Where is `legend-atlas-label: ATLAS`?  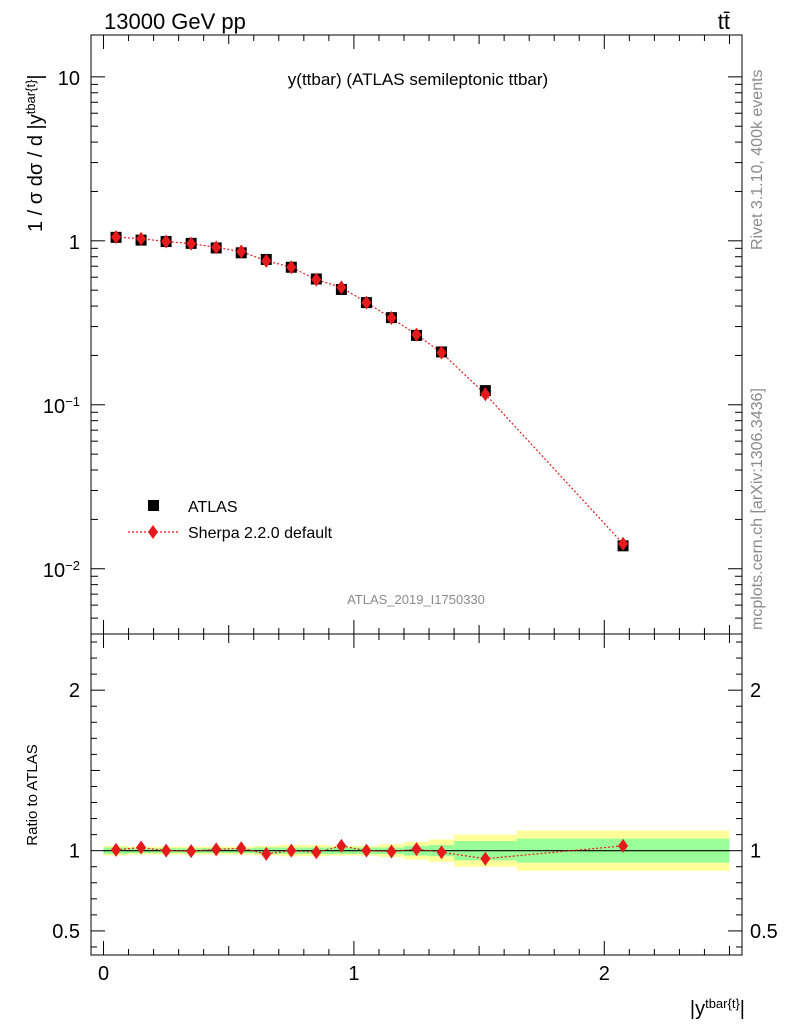 legend-atlas-label: ATLAS is located at coordinates (213, 507).